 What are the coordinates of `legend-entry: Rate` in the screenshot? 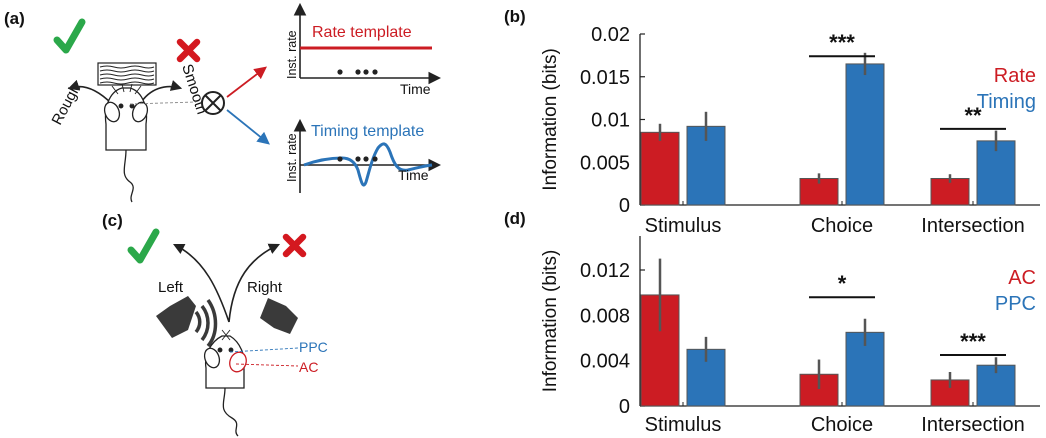 It's located at (1015, 76).